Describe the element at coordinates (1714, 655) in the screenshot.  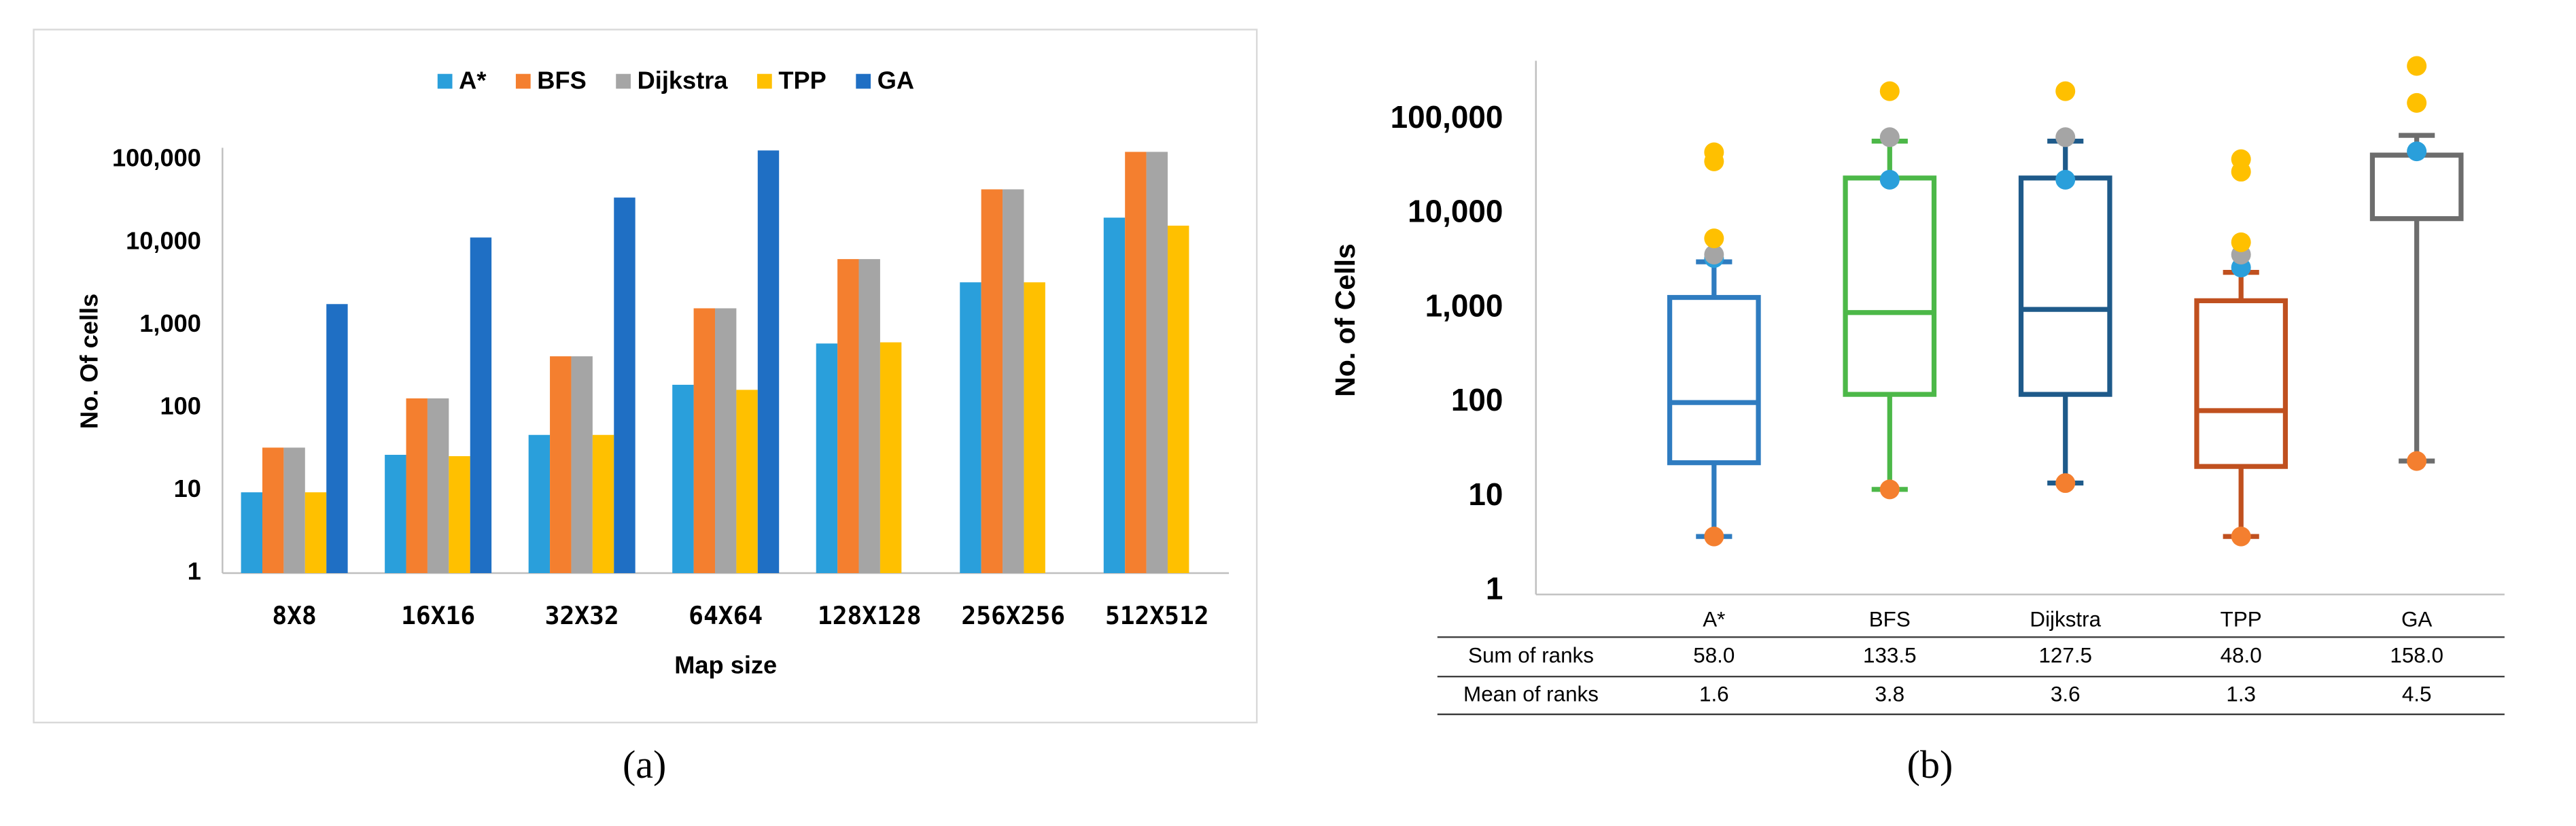
I see `table-cell: 58.0` at that location.